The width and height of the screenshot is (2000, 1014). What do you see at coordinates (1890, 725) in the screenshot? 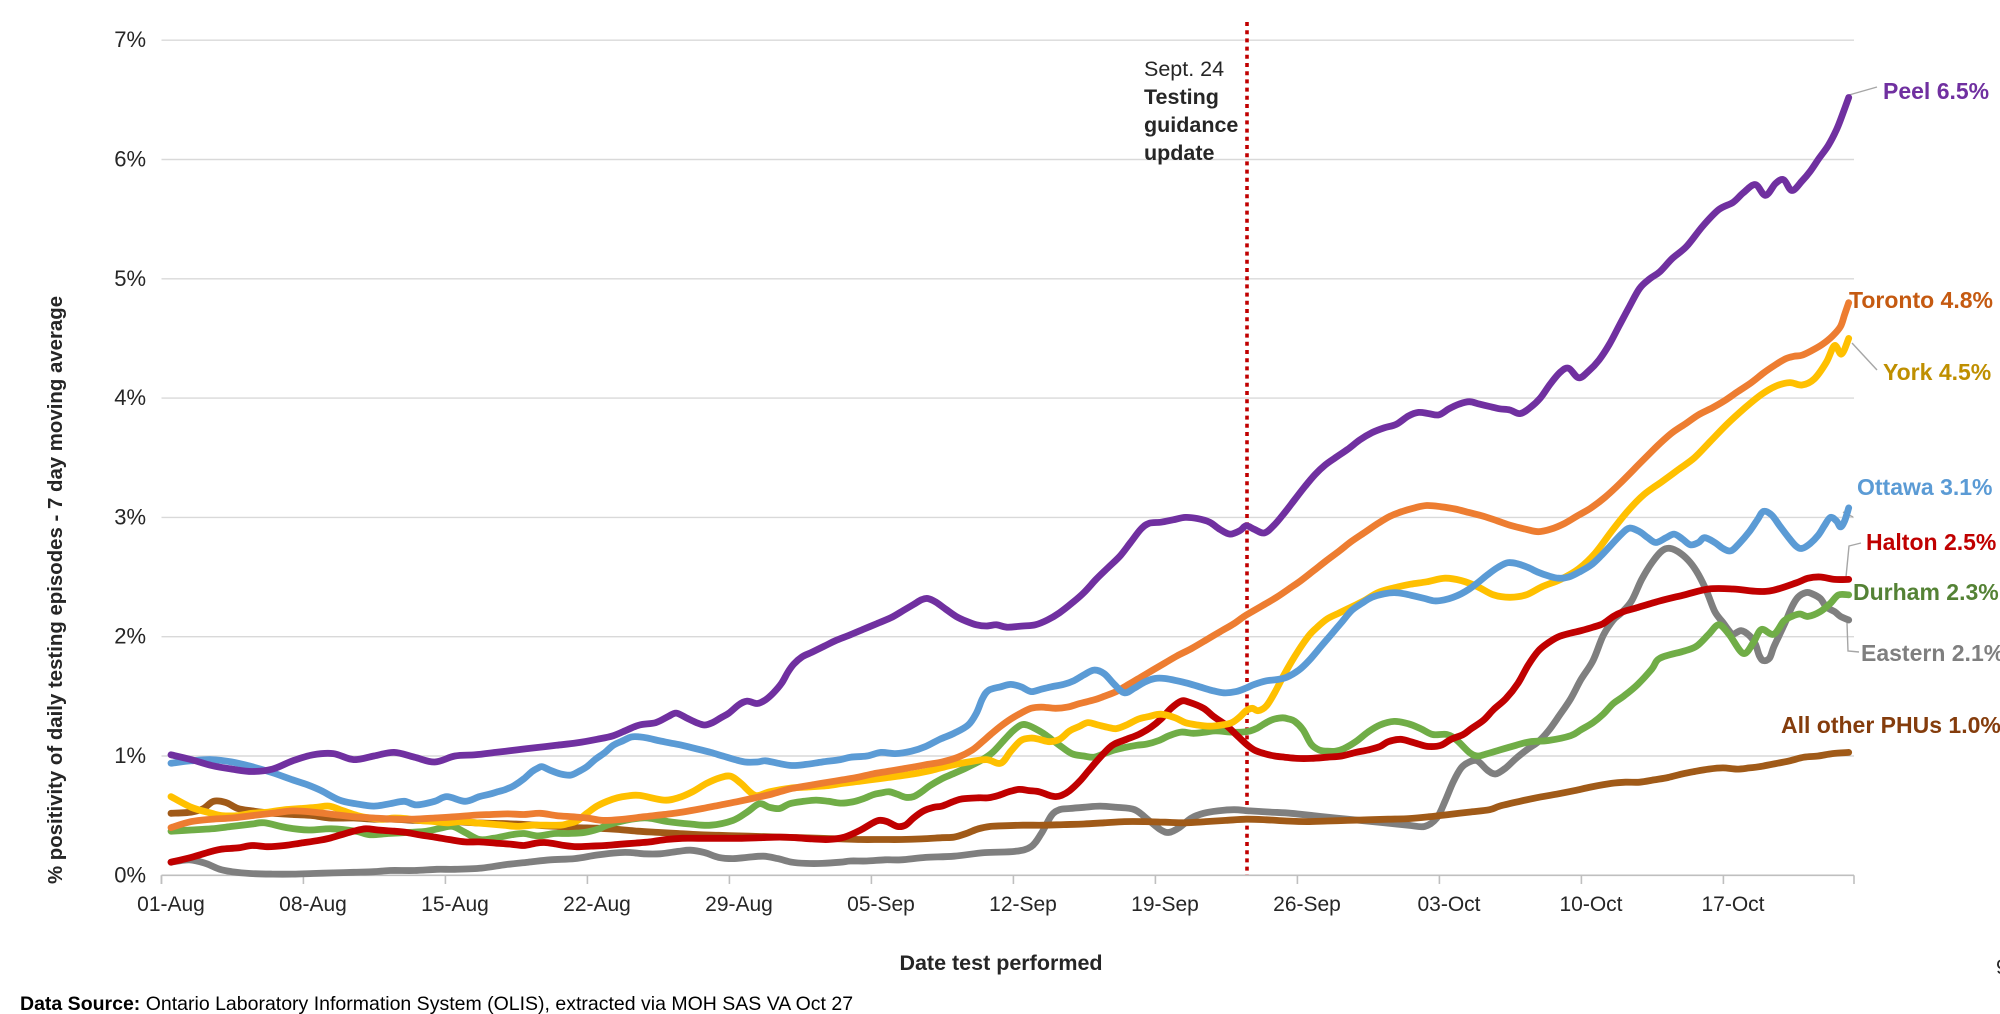
I see `svg-text: All other PHUs 1.0%` at bounding box center [1890, 725].